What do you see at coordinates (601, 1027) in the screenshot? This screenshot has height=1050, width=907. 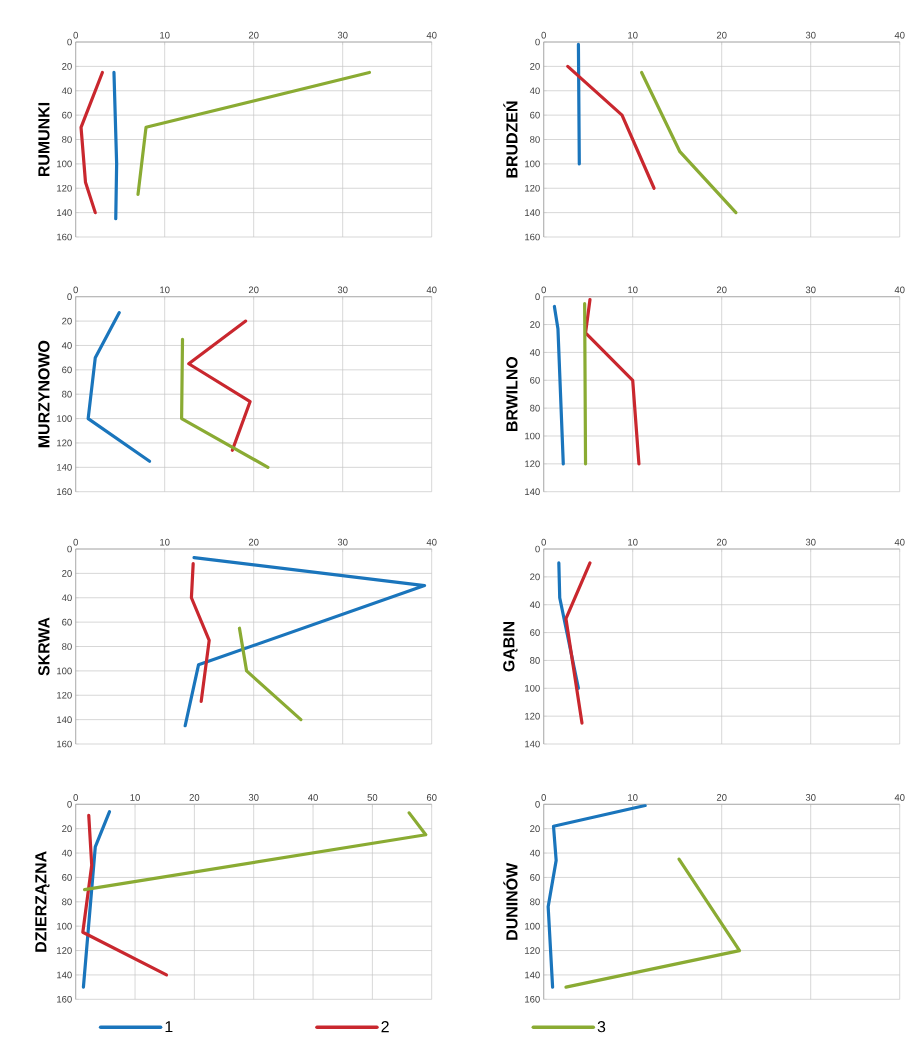 I see `legend-label: 3` at bounding box center [601, 1027].